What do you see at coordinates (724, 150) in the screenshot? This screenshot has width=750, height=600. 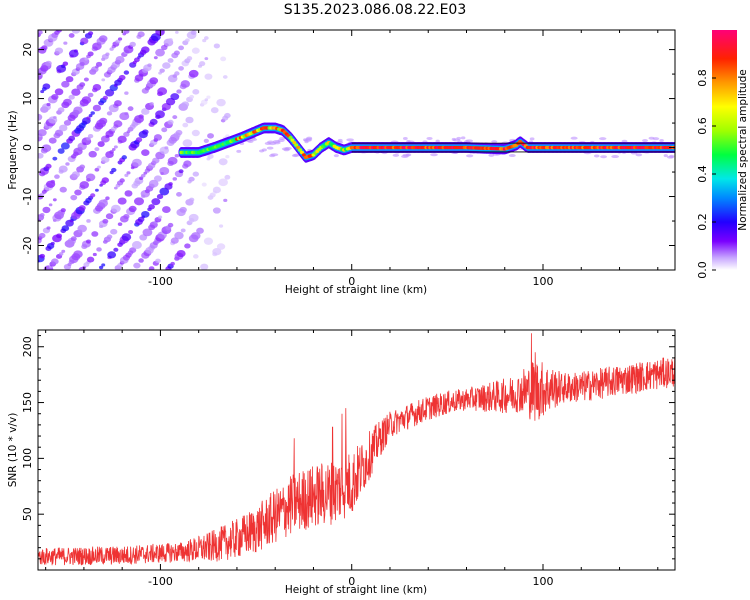 I see `colorbar` at bounding box center [724, 150].